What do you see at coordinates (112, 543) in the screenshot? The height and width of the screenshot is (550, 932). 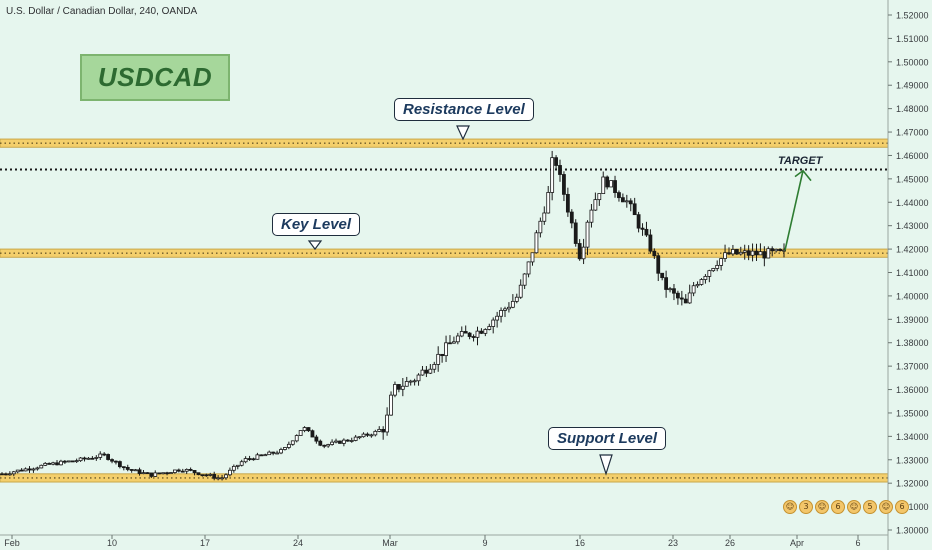 I see `time-tick-label: 10` at bounding box center [112, 543].